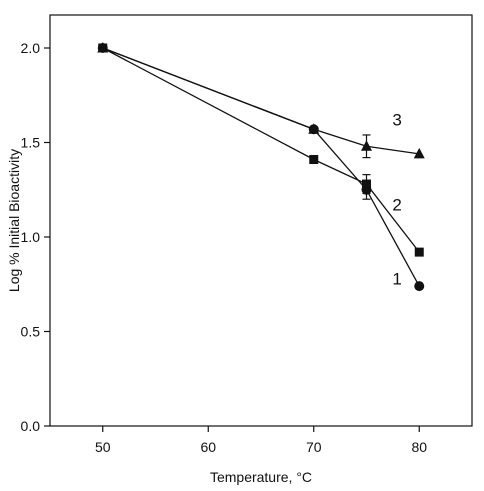  I want to click on y-tick-label: 0.5, so click(31, 332).